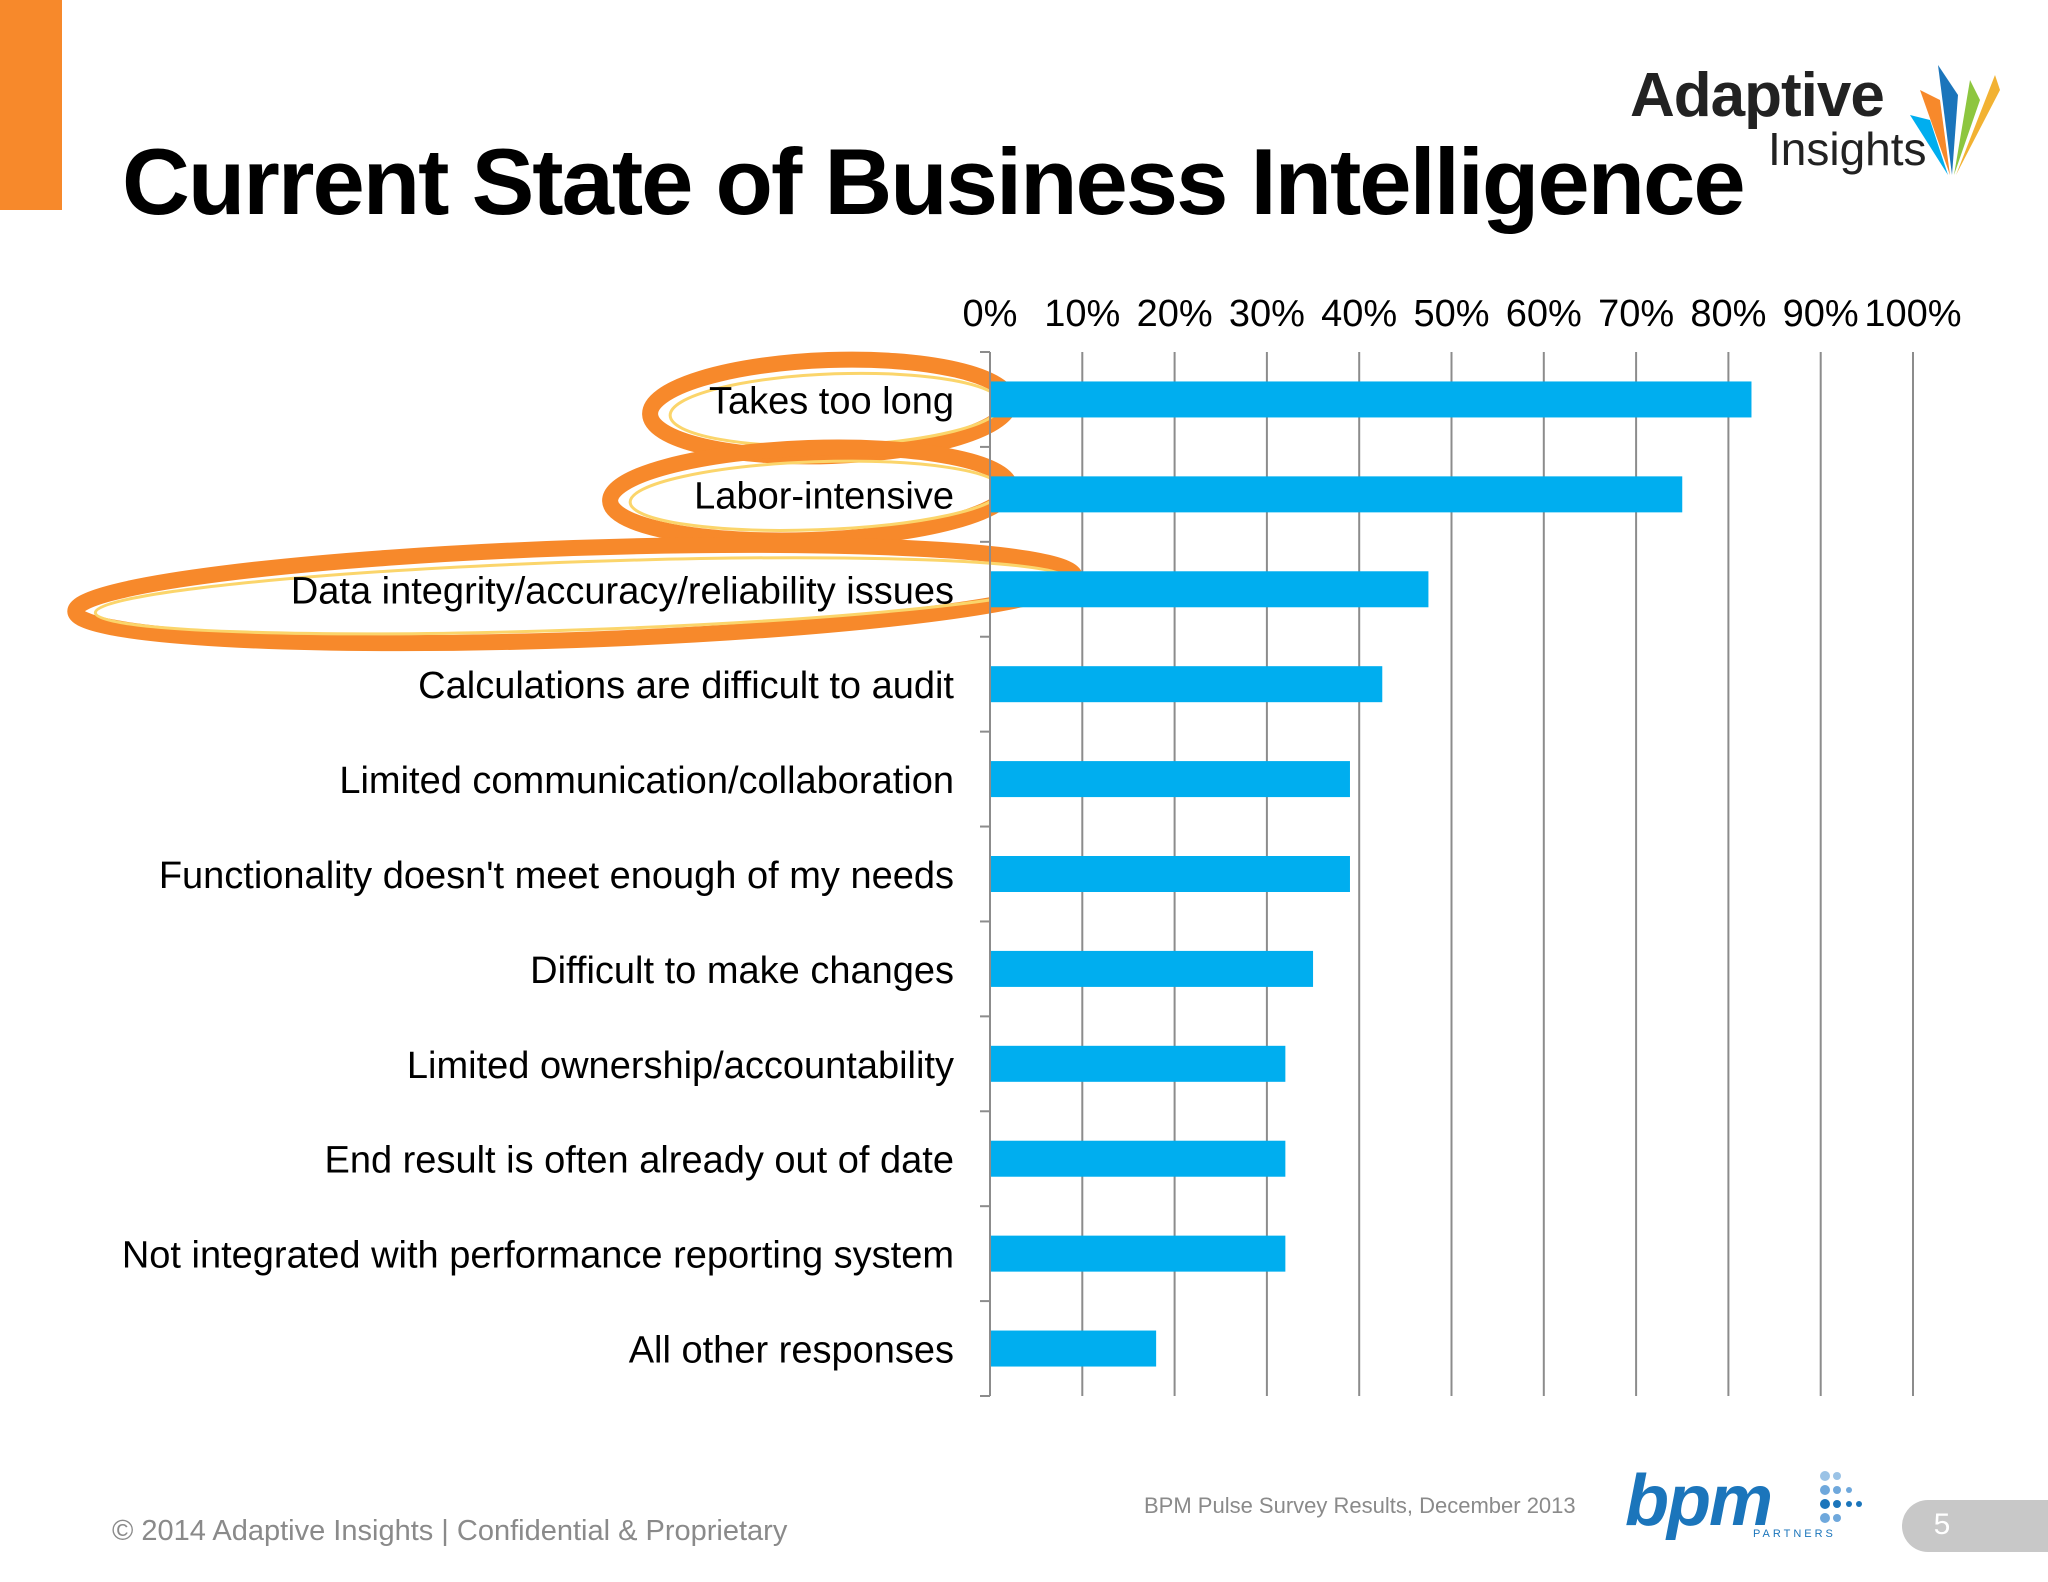  I want to click on category-label: All other responses, so click(791, 1351).